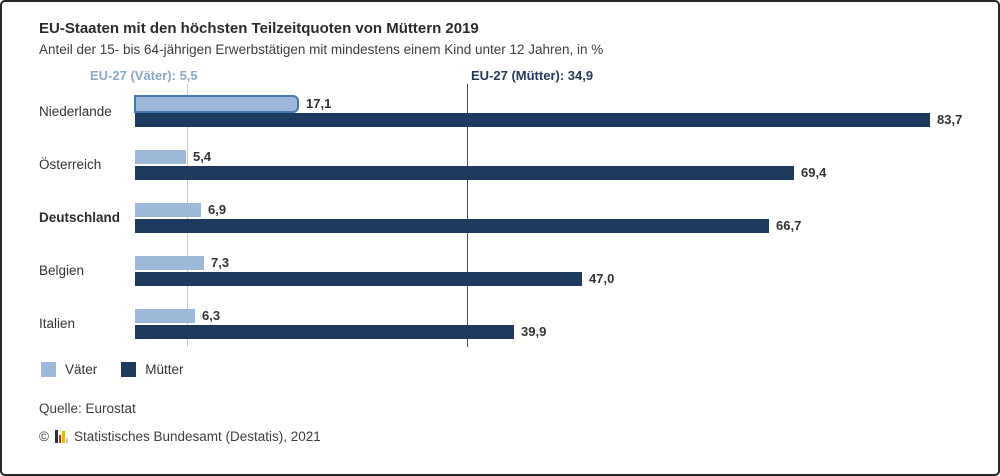 The image size is (1000, 476). Describe the element at coordinates (160, 157) in the screenshot. I see `bar-vaeter-oesterreich` at that location.